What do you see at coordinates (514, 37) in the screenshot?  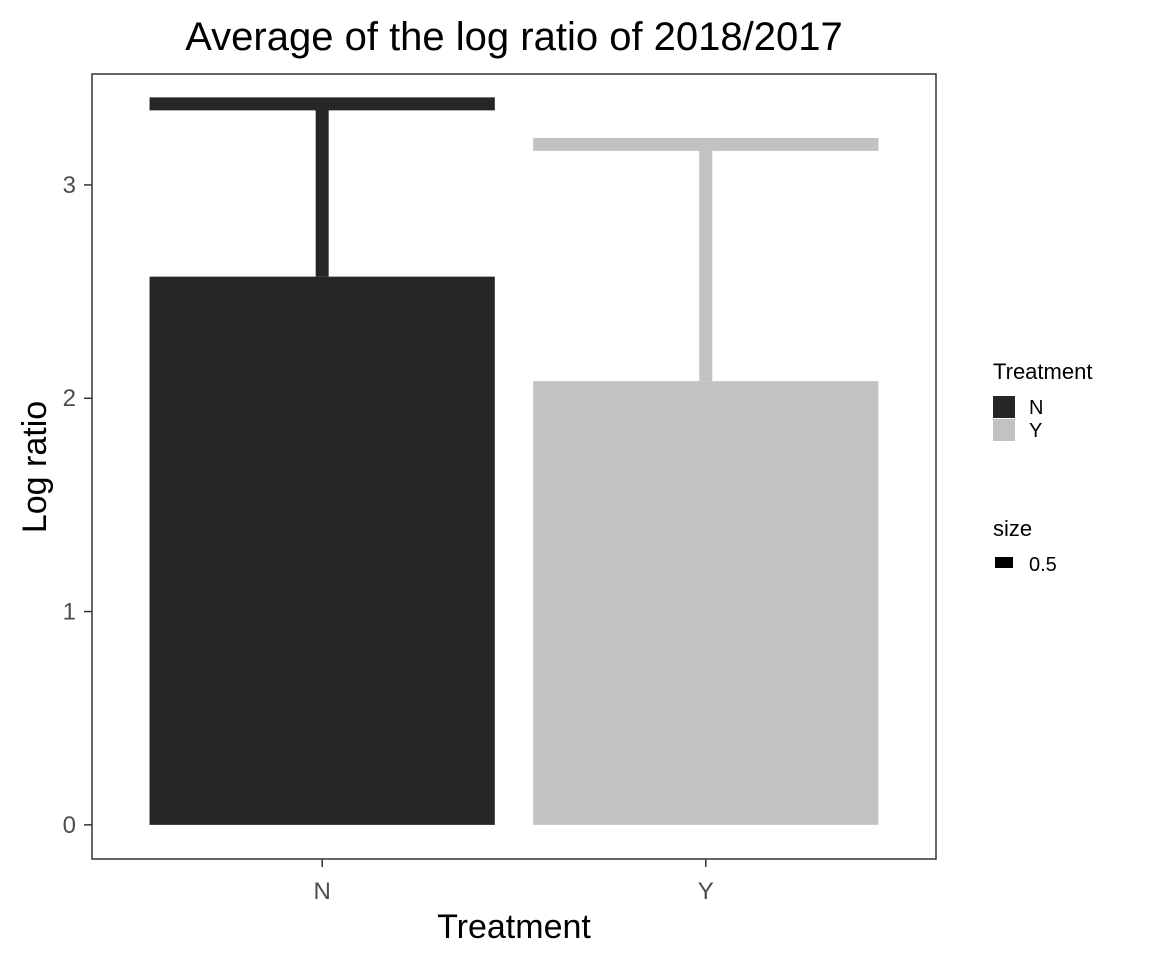 I see `chart-title: Average of the log ratio of 2018/2017` at bounding box center [514, 37].